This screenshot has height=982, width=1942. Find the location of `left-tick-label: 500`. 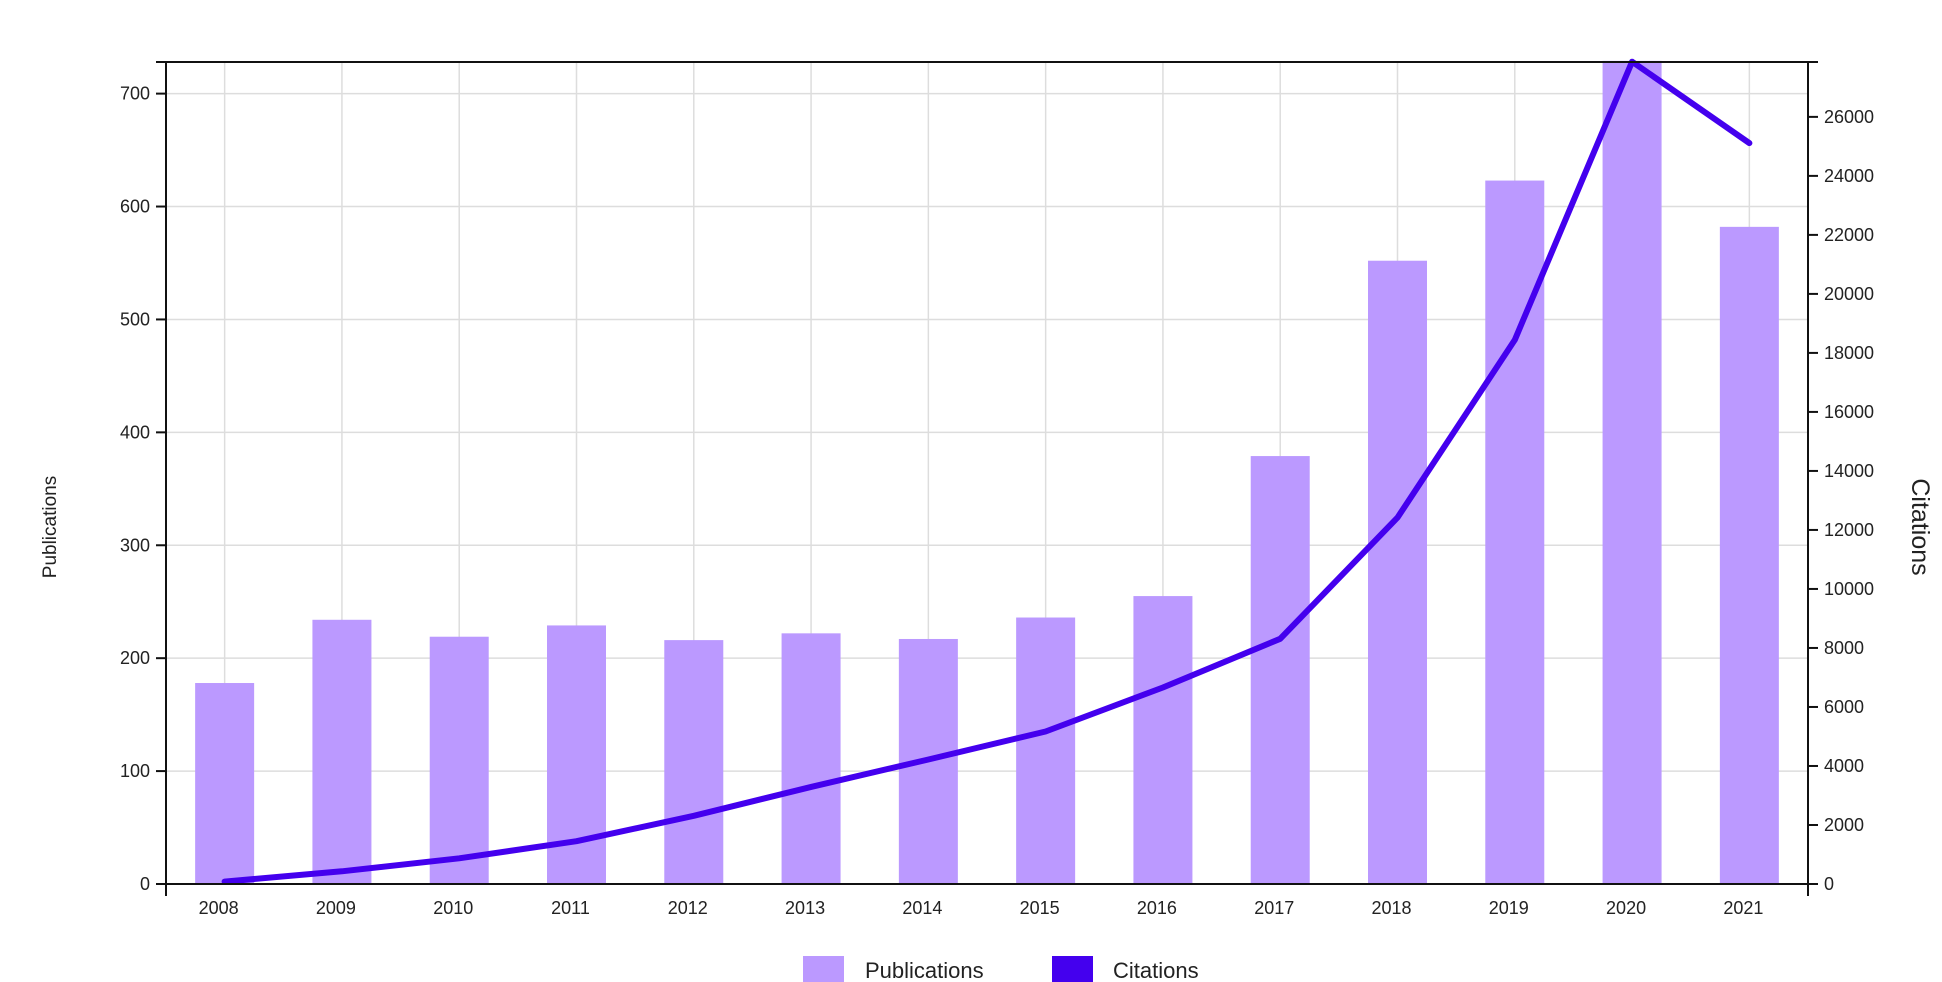

left-tick-label: 500 is located at coordinates (135, 319).